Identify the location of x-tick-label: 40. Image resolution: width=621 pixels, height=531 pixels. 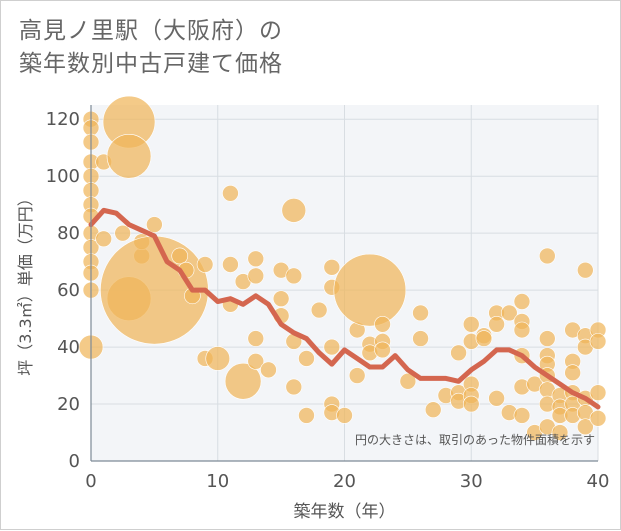
(598, 481).